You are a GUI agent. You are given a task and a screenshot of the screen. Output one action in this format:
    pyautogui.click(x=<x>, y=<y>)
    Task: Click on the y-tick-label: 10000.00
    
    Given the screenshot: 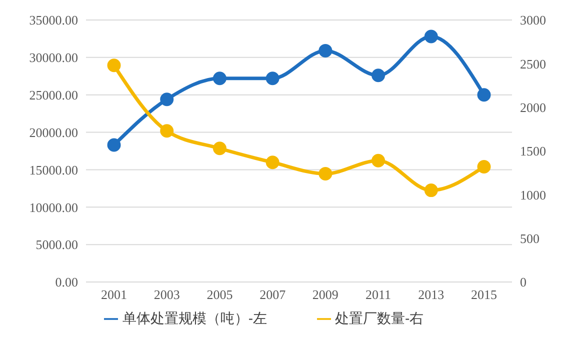 What is the action you would take?
    pyautogui.click(x=53, y=207)
    